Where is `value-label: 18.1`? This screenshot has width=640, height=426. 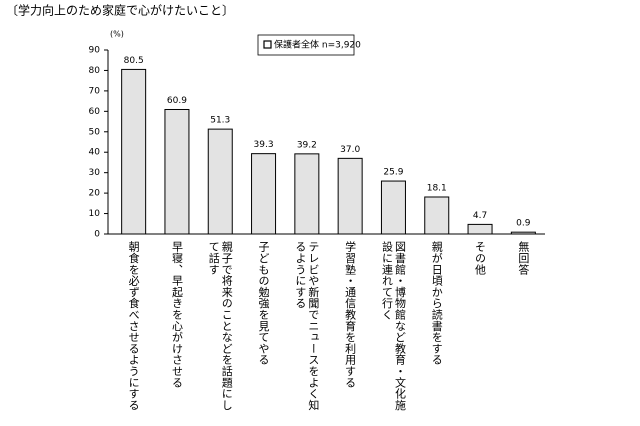
value-label: 18.1 is located at coordinates (437, 188).